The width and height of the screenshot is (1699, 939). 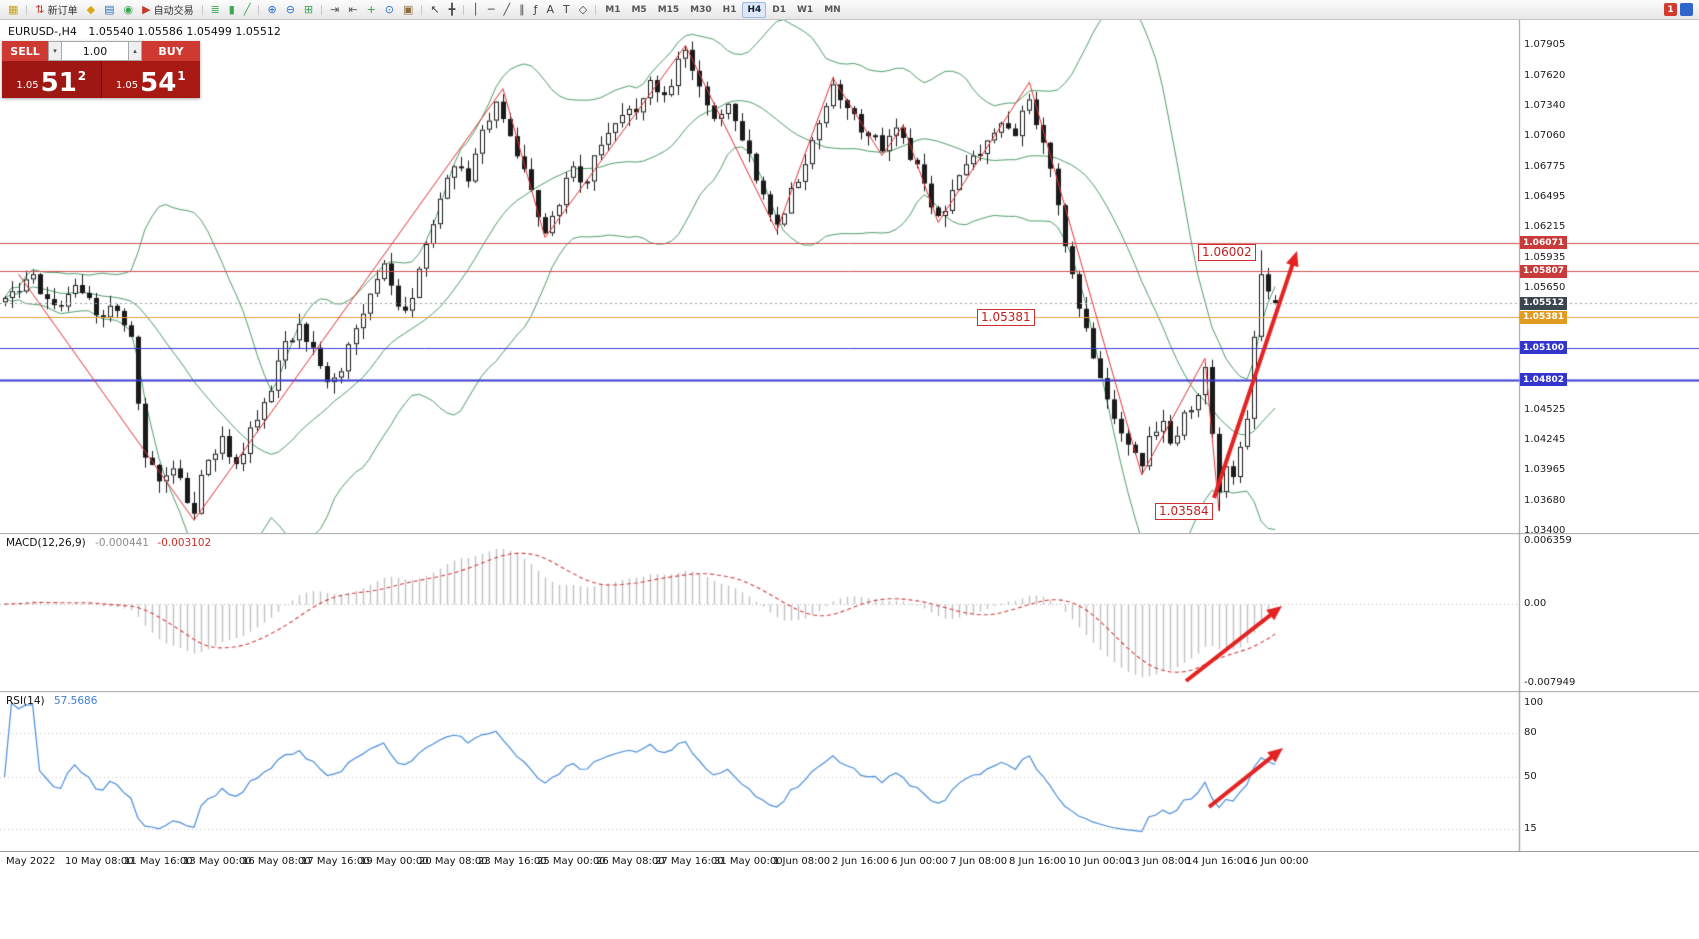 I want to click on price-level-badge: 1.05512, so click(x=1543, y=303).